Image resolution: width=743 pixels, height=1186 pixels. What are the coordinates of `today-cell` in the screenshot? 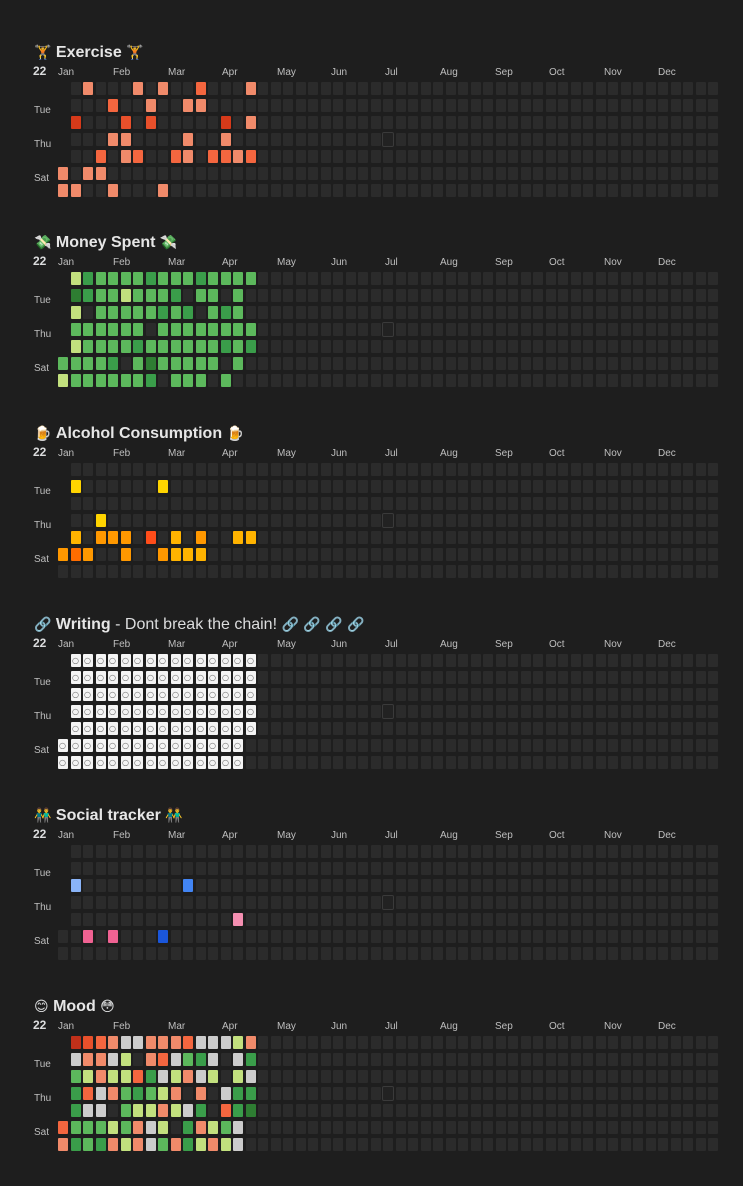 It's located at (388, 520).